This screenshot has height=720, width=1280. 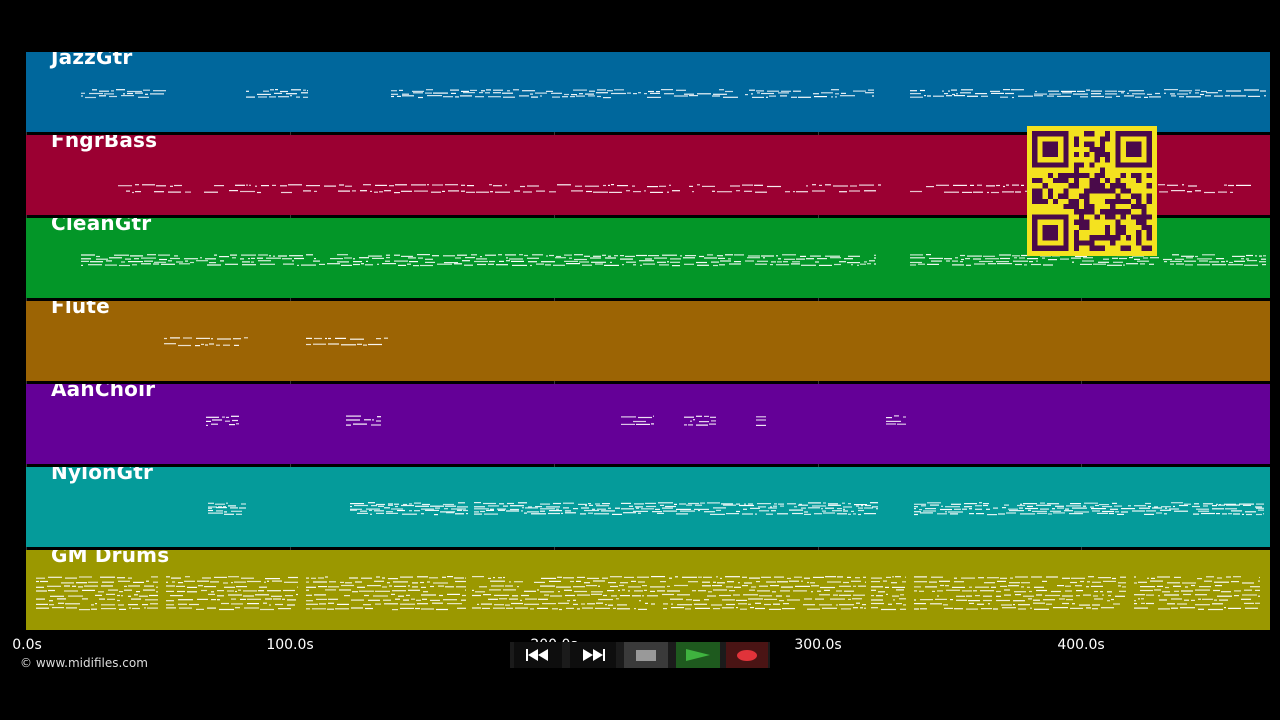 I want to click on stop-button, so click(x=646, y=655).